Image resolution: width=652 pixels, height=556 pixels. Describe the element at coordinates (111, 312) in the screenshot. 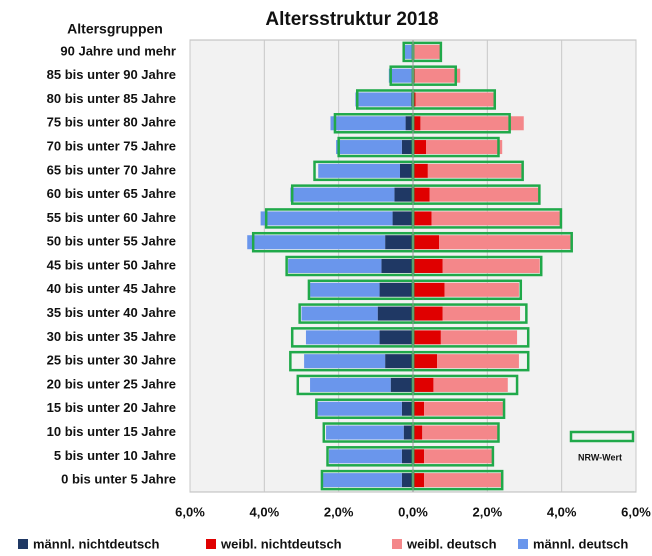

I see `y-tick-label: 35 bis unter 40 Jahre` at that location.